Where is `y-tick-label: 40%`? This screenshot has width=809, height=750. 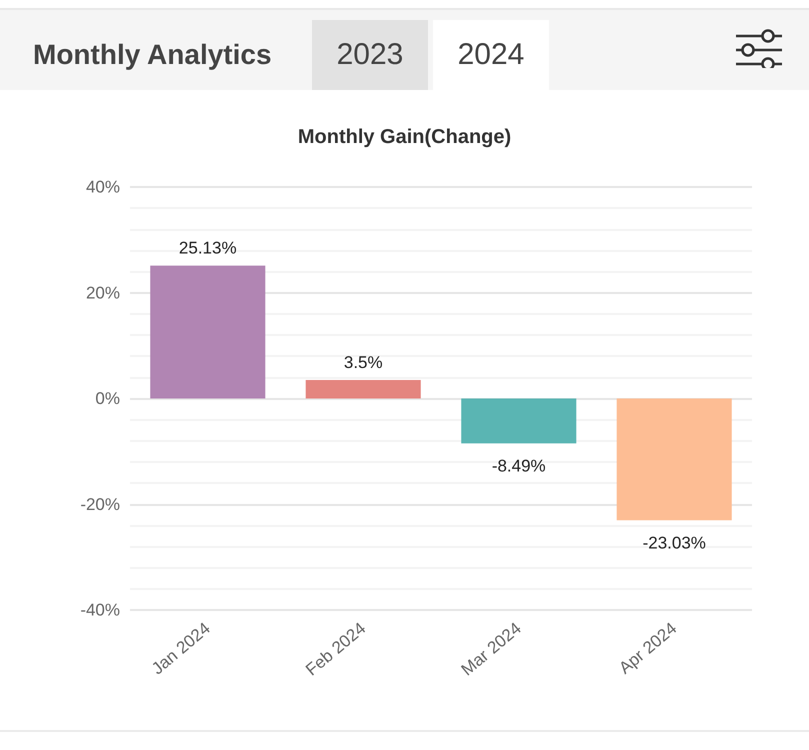
y-tick-label: 40% is located at coordinates (103, 187).